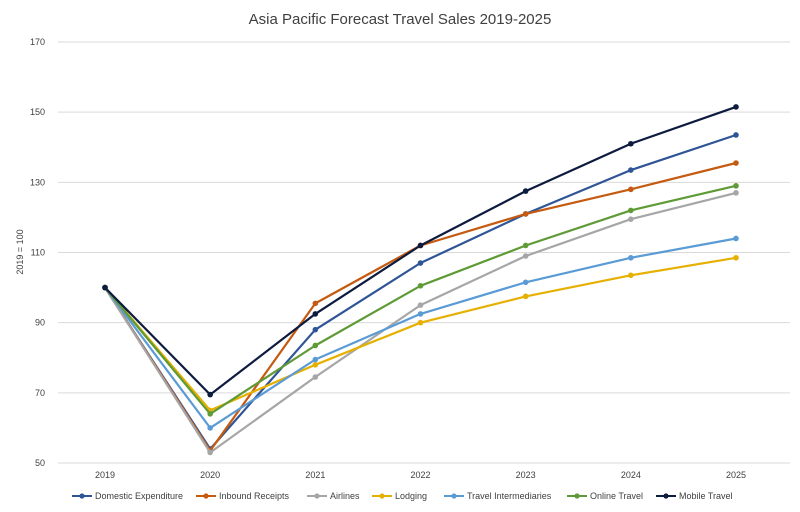  What do you see at coordinates (345, 496) in the screenshot?
I see `legend-label: Airlines` at bounding box center [345, 496].